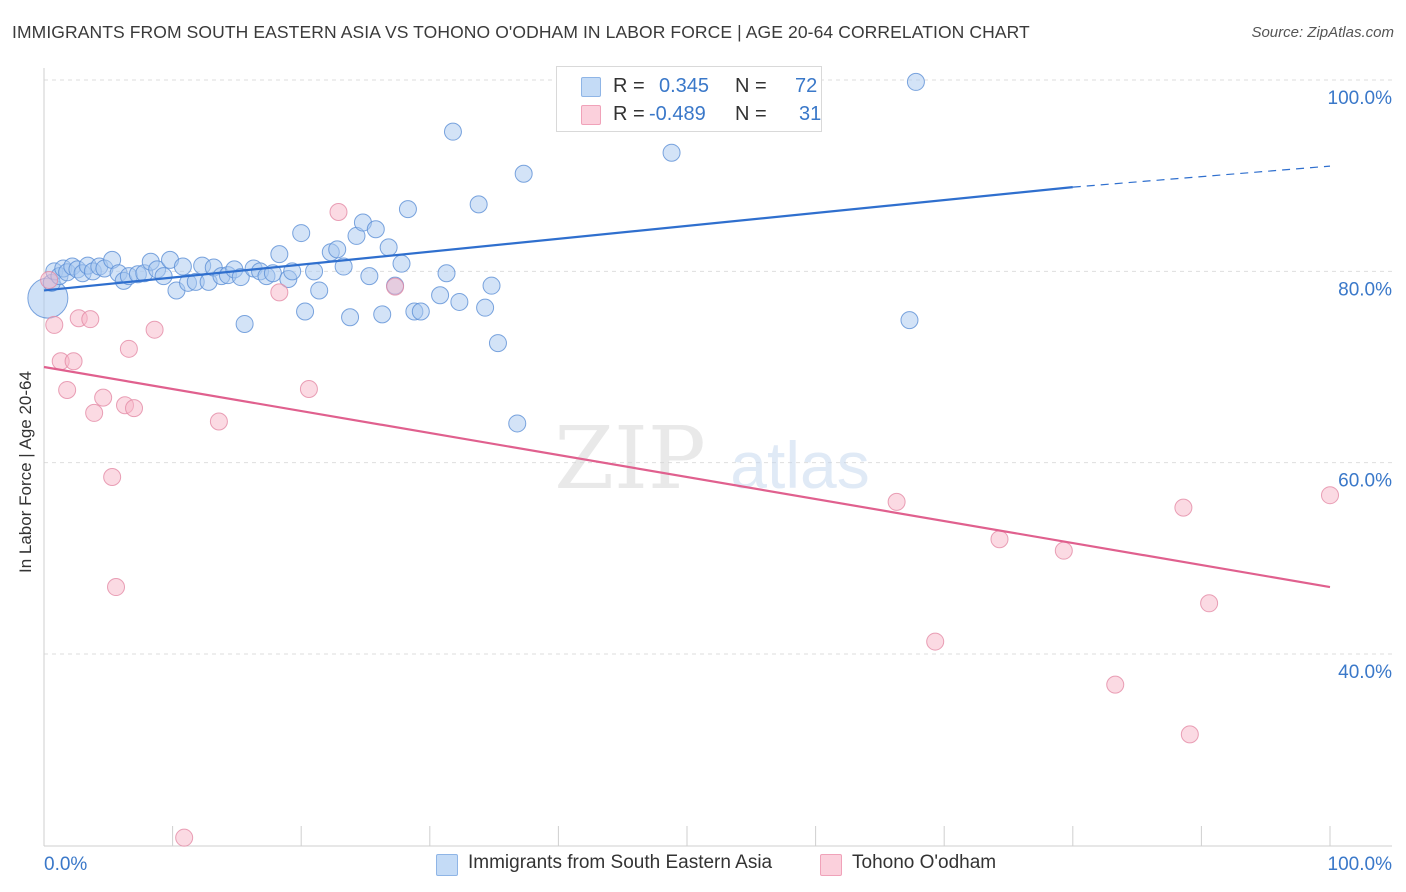  I want to click on y-tick-label: 40.0%, so click(1365, 672).